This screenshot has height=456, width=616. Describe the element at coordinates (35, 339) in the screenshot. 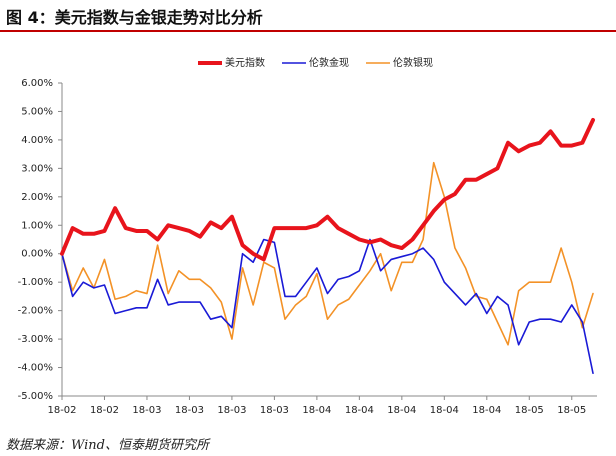

I see `y-tick-label: -3.00%` at that location.